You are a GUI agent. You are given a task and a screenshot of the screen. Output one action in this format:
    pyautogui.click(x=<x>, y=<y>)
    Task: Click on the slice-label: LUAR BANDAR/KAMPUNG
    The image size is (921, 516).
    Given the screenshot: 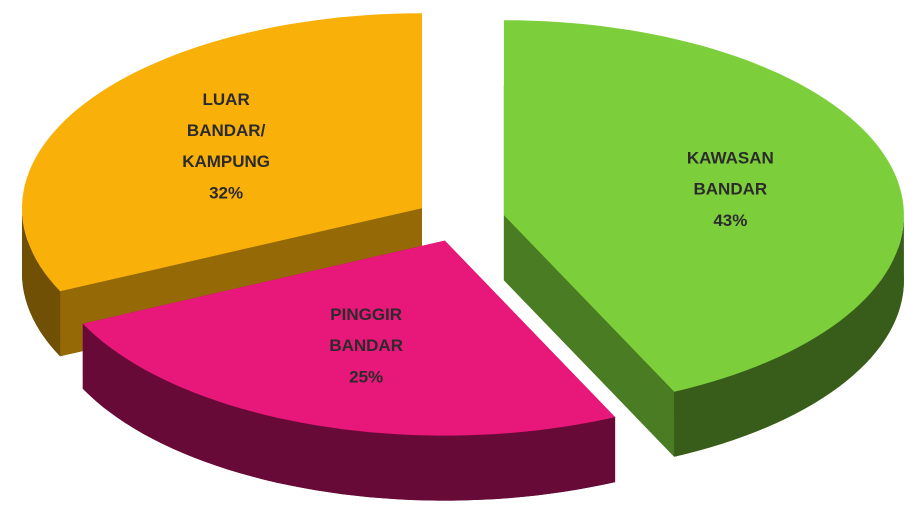 What is the action you would take?
    pyautogui.click(x=226, y=131)
    